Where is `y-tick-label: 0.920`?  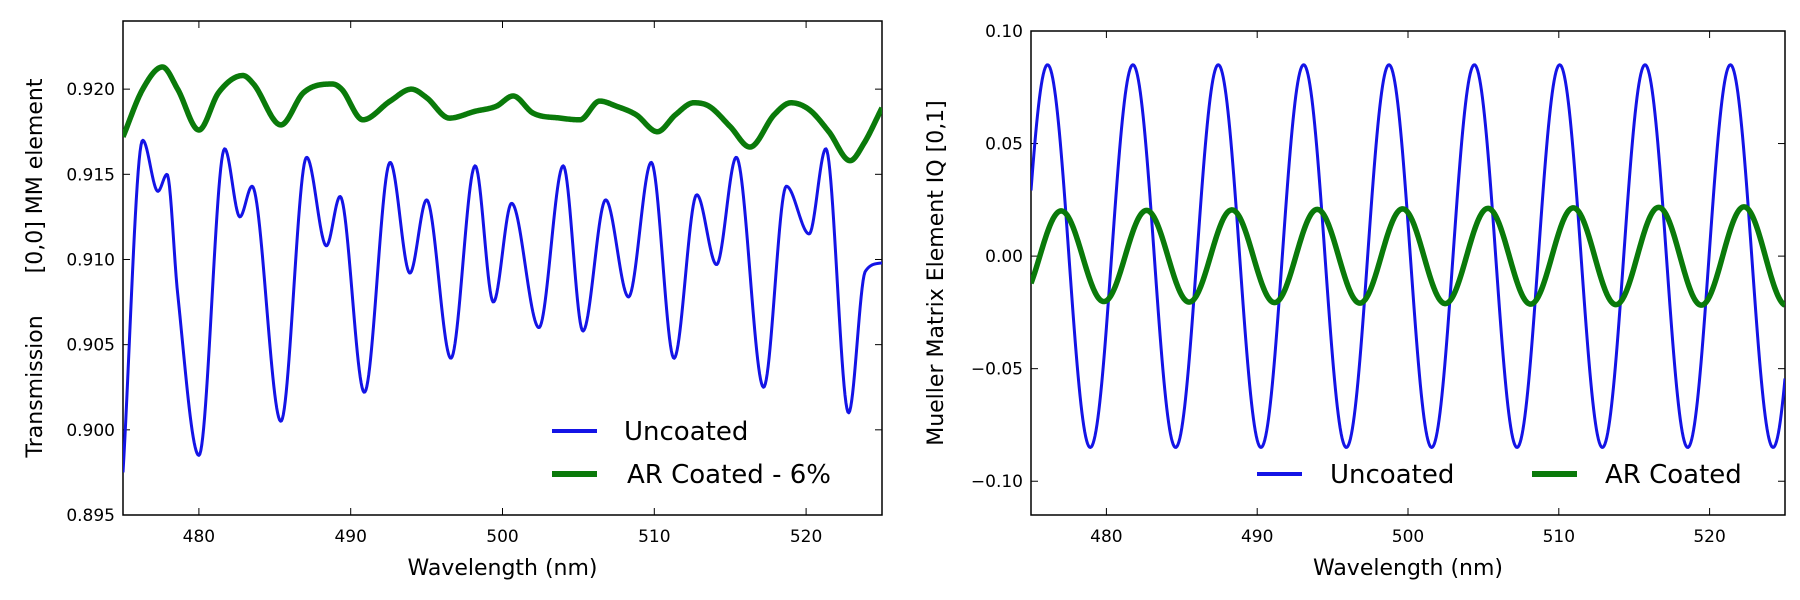
y-tick-label: 0.920 is located at coordinates (90, 90).